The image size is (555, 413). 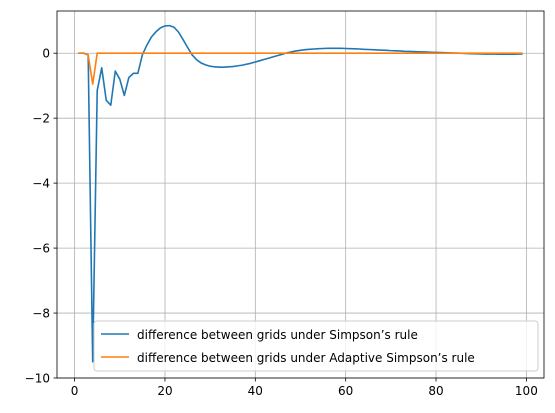 I want to click on y-tick-label: −6, so click(x=41, y=248).